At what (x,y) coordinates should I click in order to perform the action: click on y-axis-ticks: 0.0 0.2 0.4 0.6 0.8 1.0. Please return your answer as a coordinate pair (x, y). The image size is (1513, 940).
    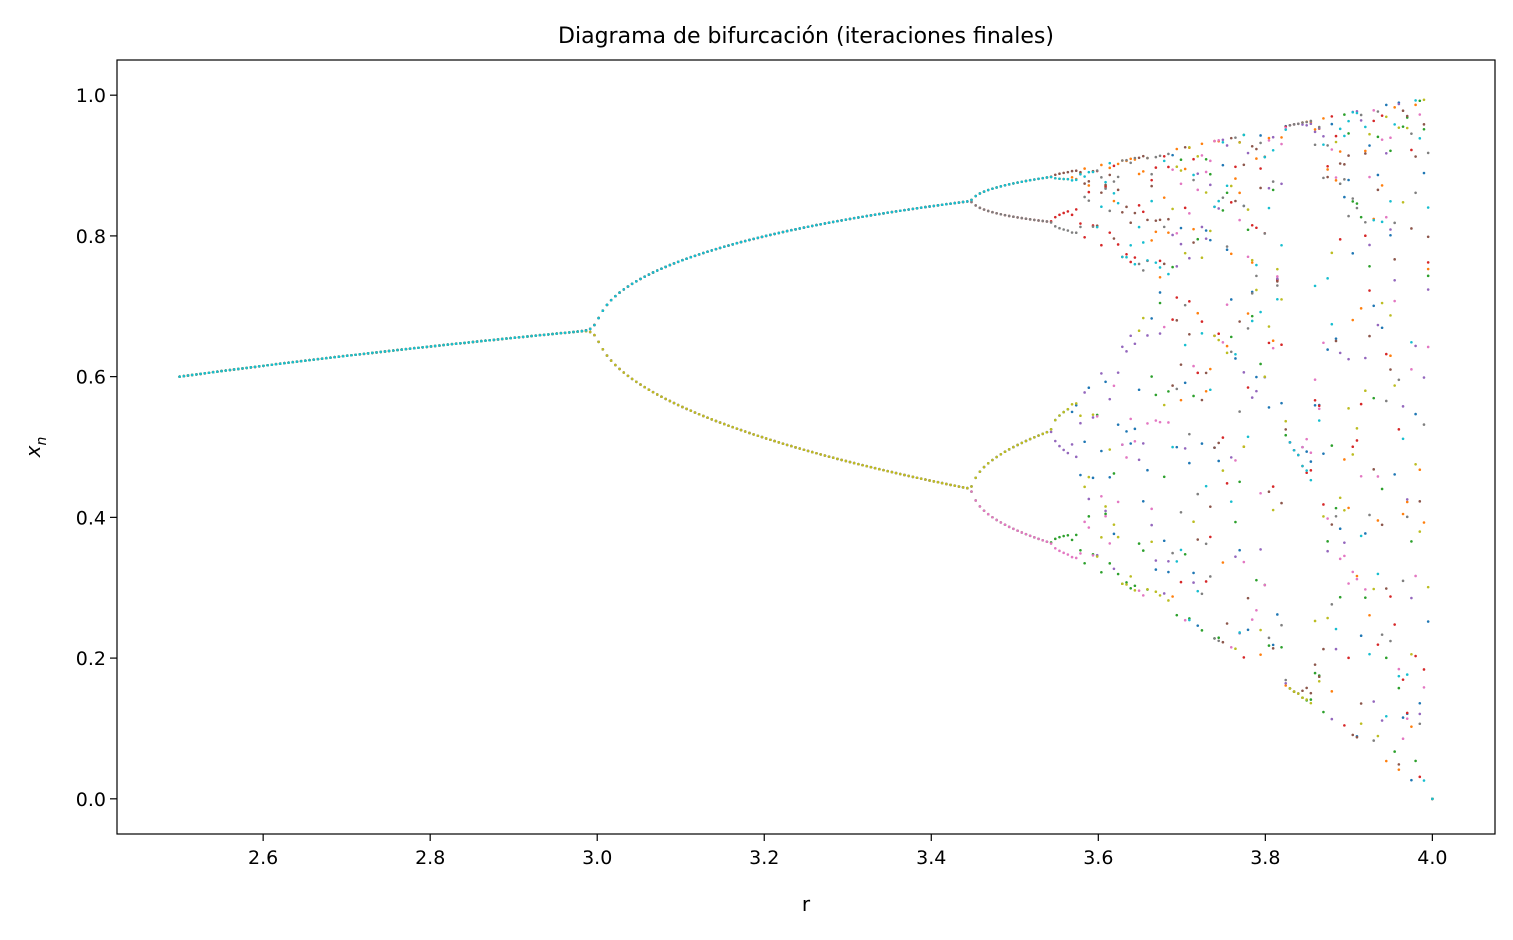
    Looking at the image, I should click on (96, 448).